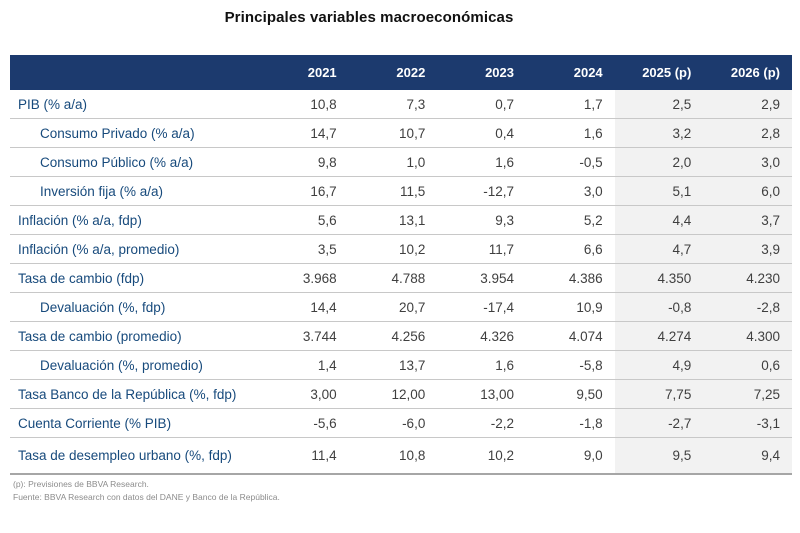 The image size is (800, 533). I want to click on forecast-value-cell: 4,4, so click(659, 220).